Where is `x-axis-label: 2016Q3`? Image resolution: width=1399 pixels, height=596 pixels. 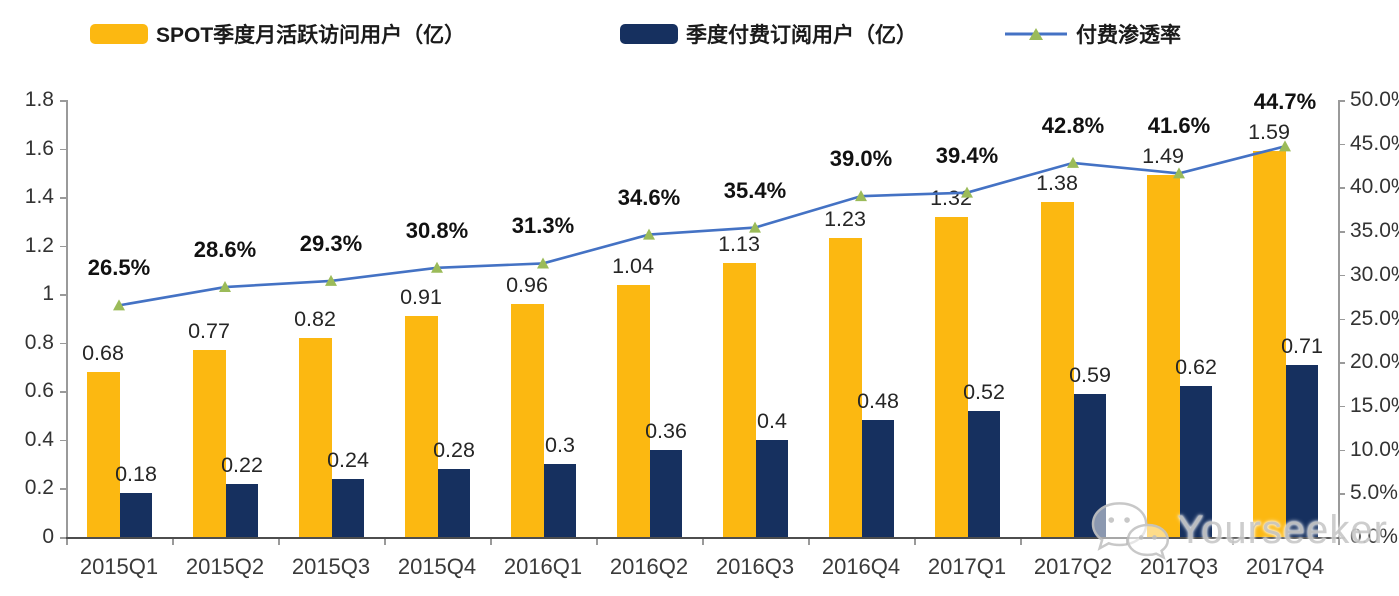 x-axis-label: 2016Q3 is located at coordinates (755, 566).